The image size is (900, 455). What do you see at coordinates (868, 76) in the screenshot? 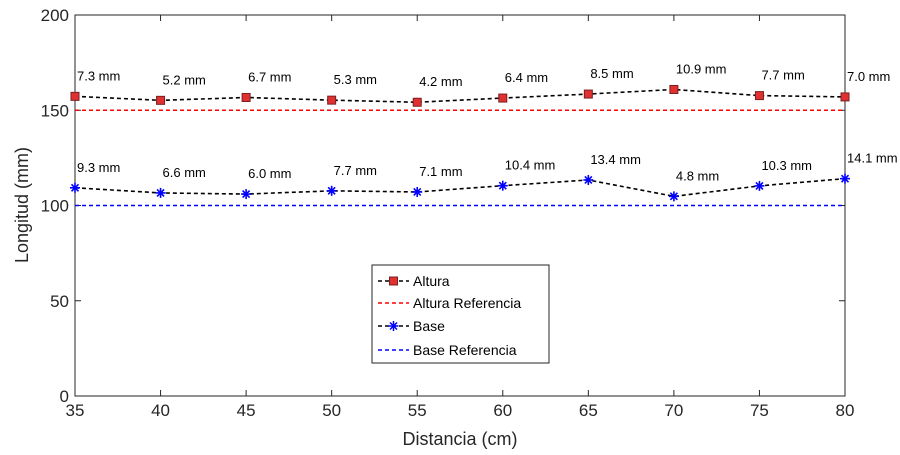
I see `data-label-altura: 7.0 mm` at bounding box center [868, 76].